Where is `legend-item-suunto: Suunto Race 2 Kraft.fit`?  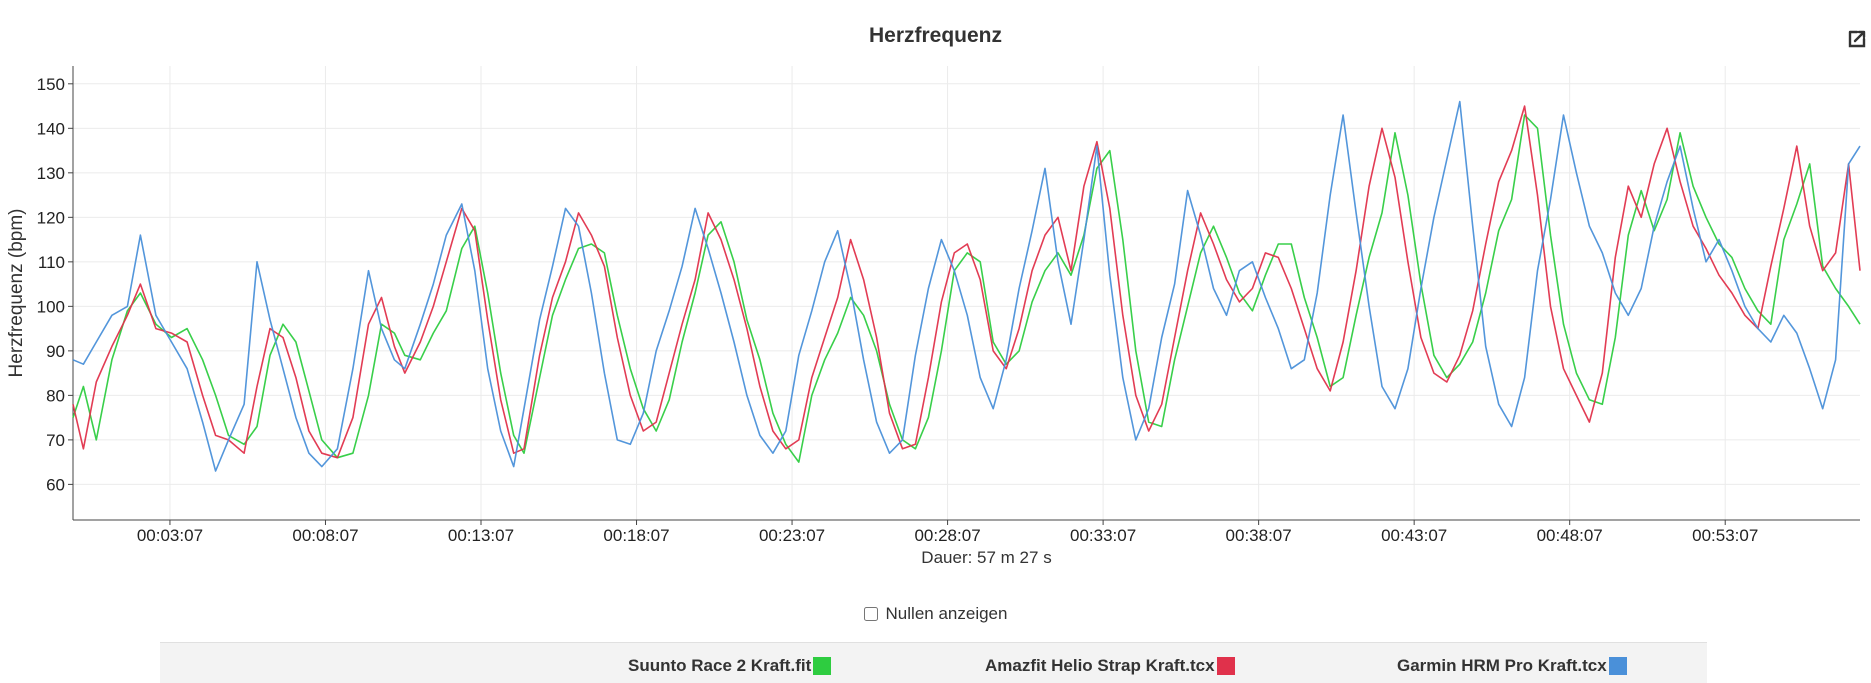
legend-item-suunto: Suunto Race 2 Kraft.fit is located at coordinates (730, 666).